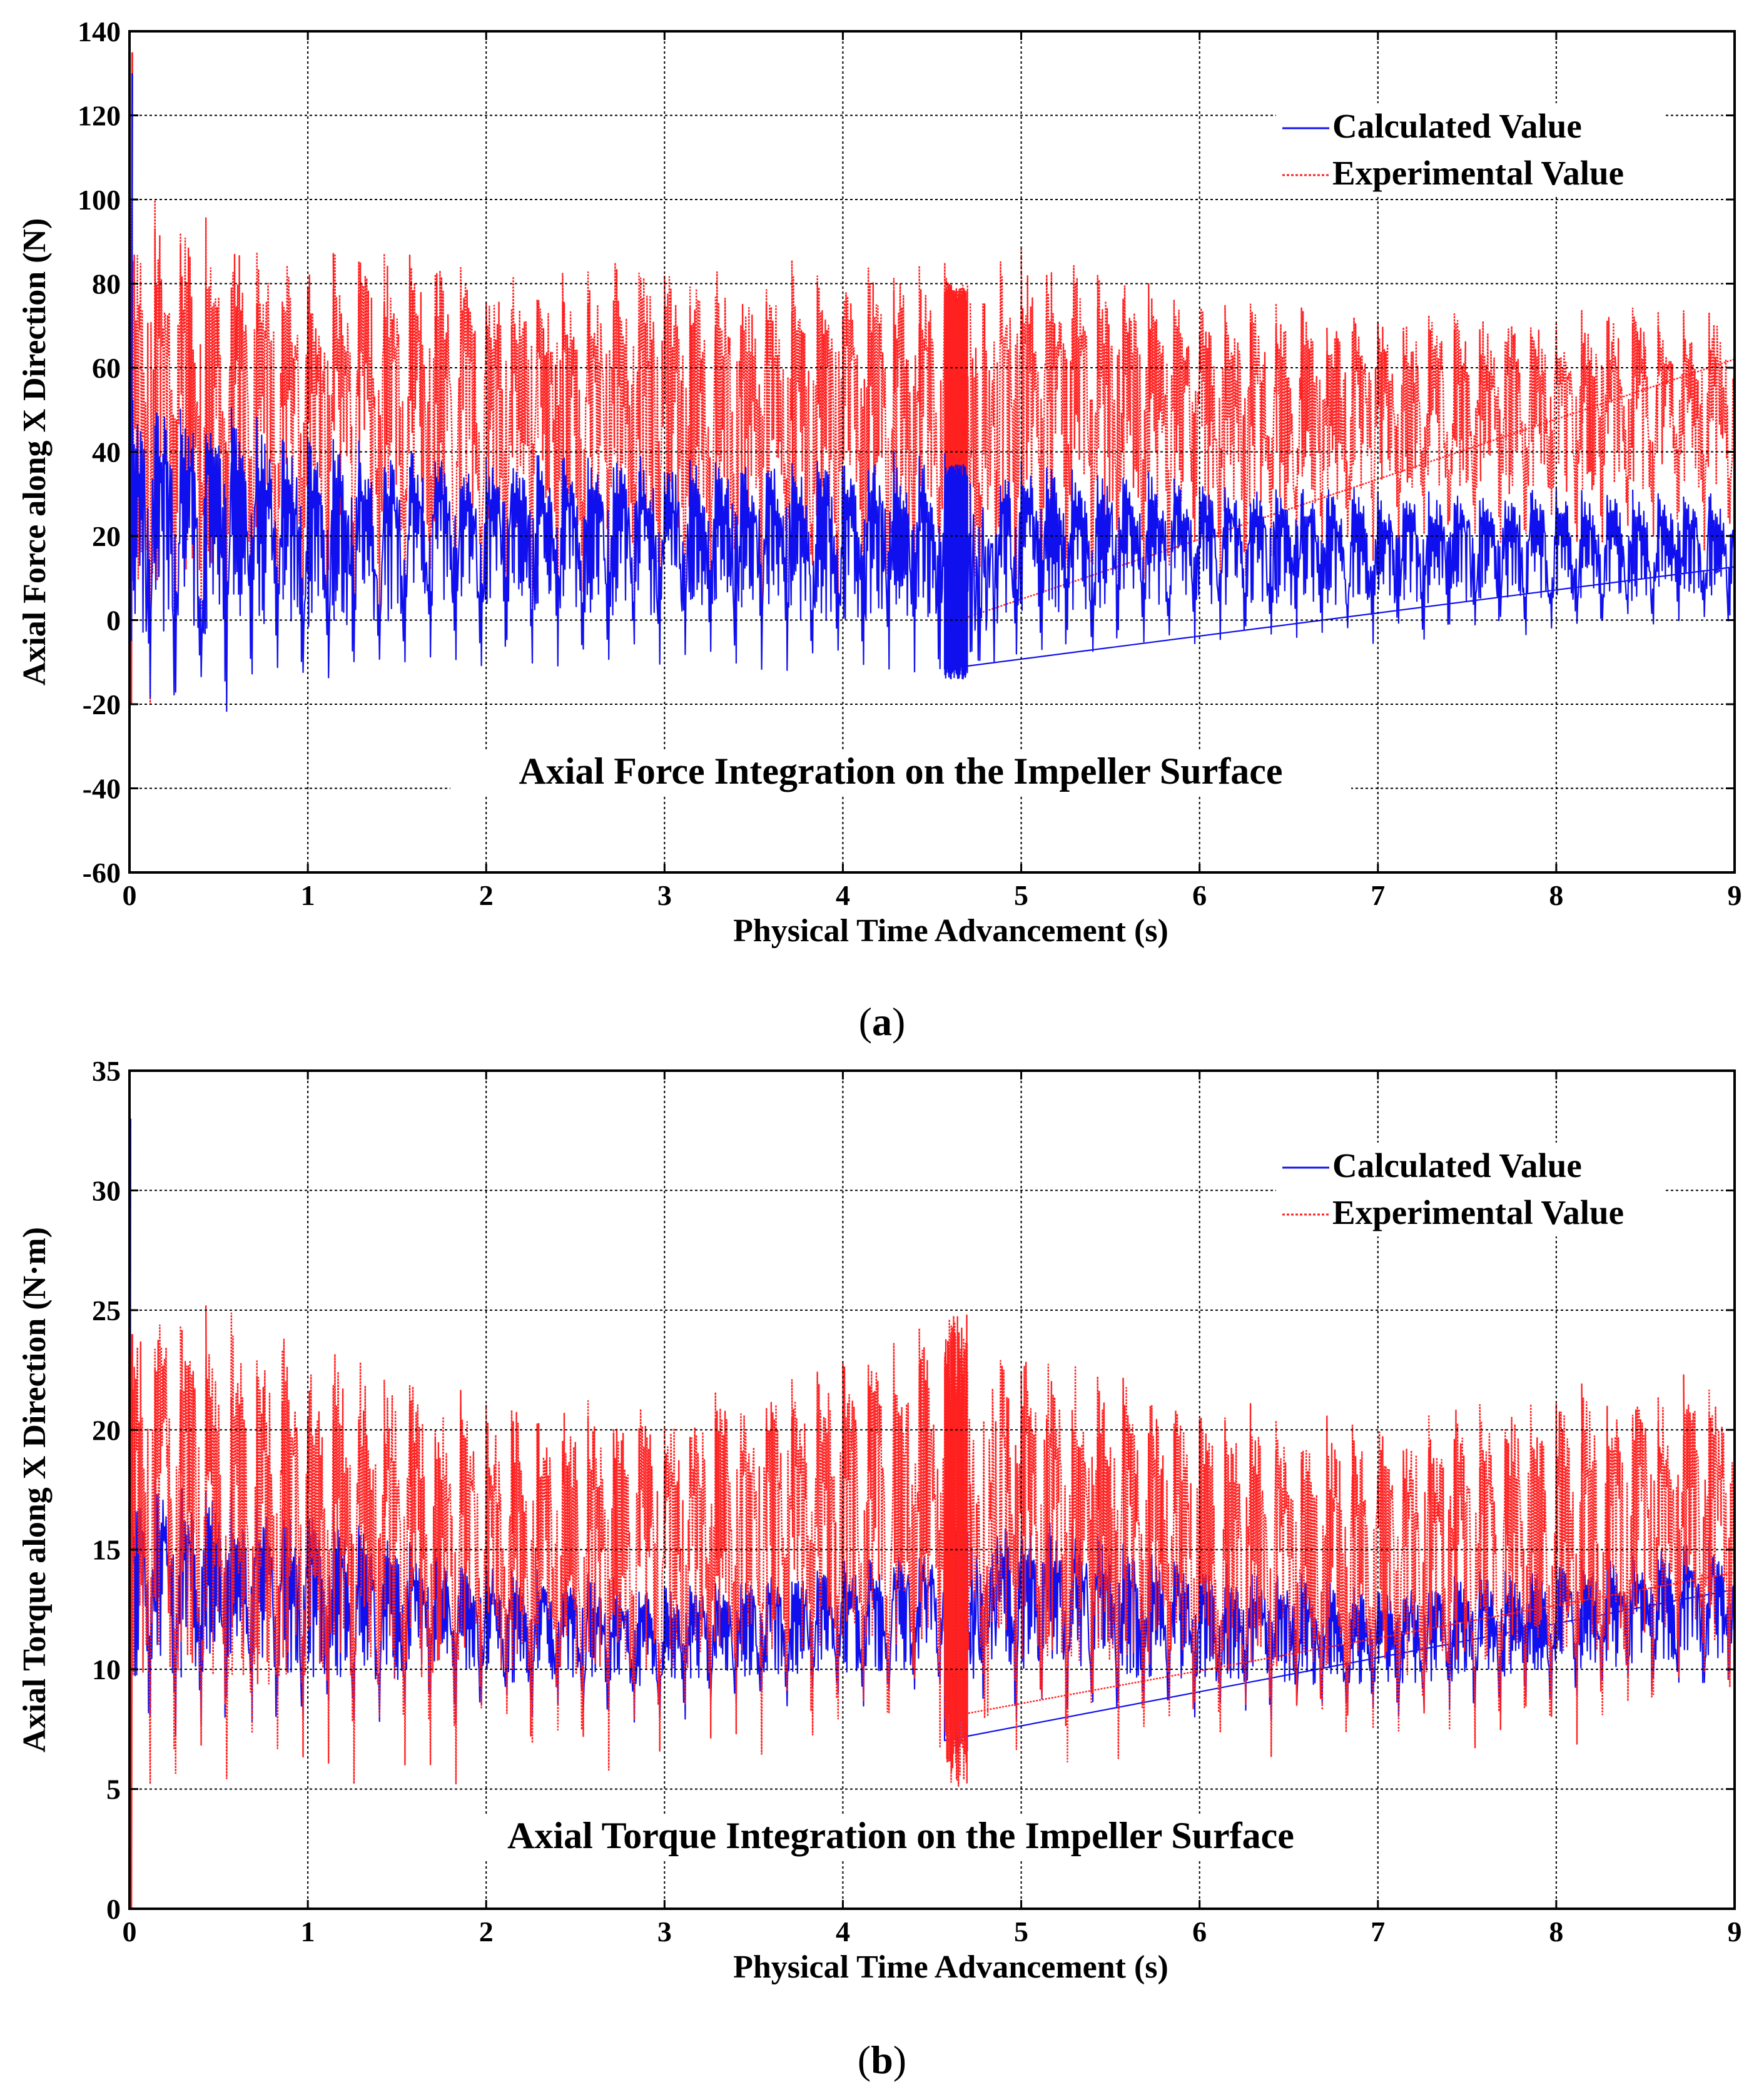  What do you see at coordinates (100, 32) in the screenshot?
I see `panel-a-y-tick-label: 140` at bounding box center [100, 32].